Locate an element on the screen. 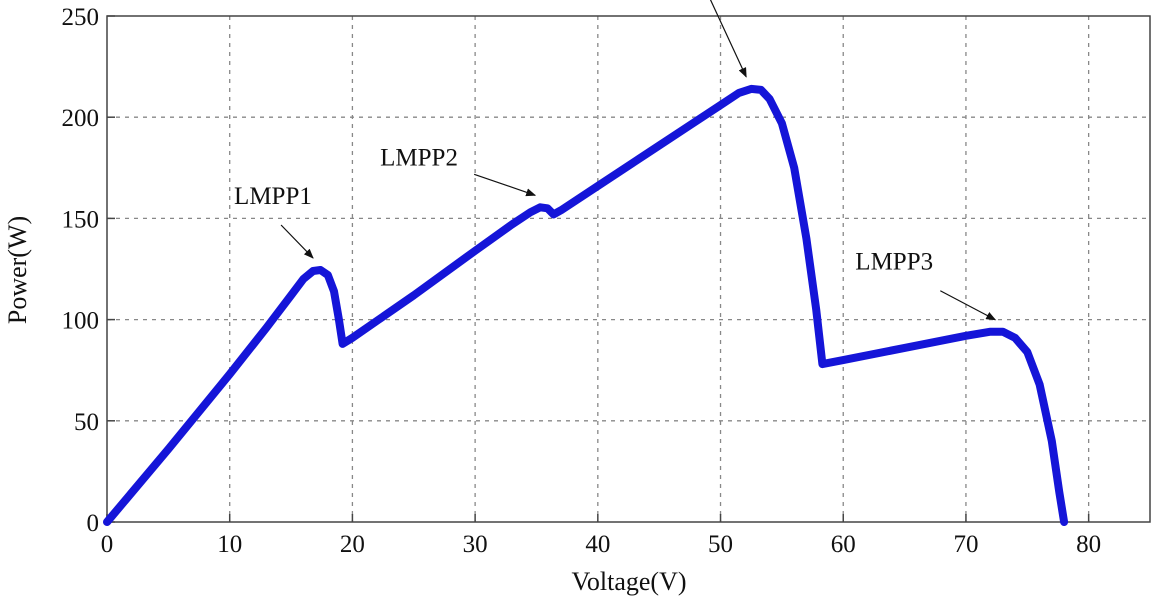  y-tick-label: 100 is located at coordinates (81, 321).